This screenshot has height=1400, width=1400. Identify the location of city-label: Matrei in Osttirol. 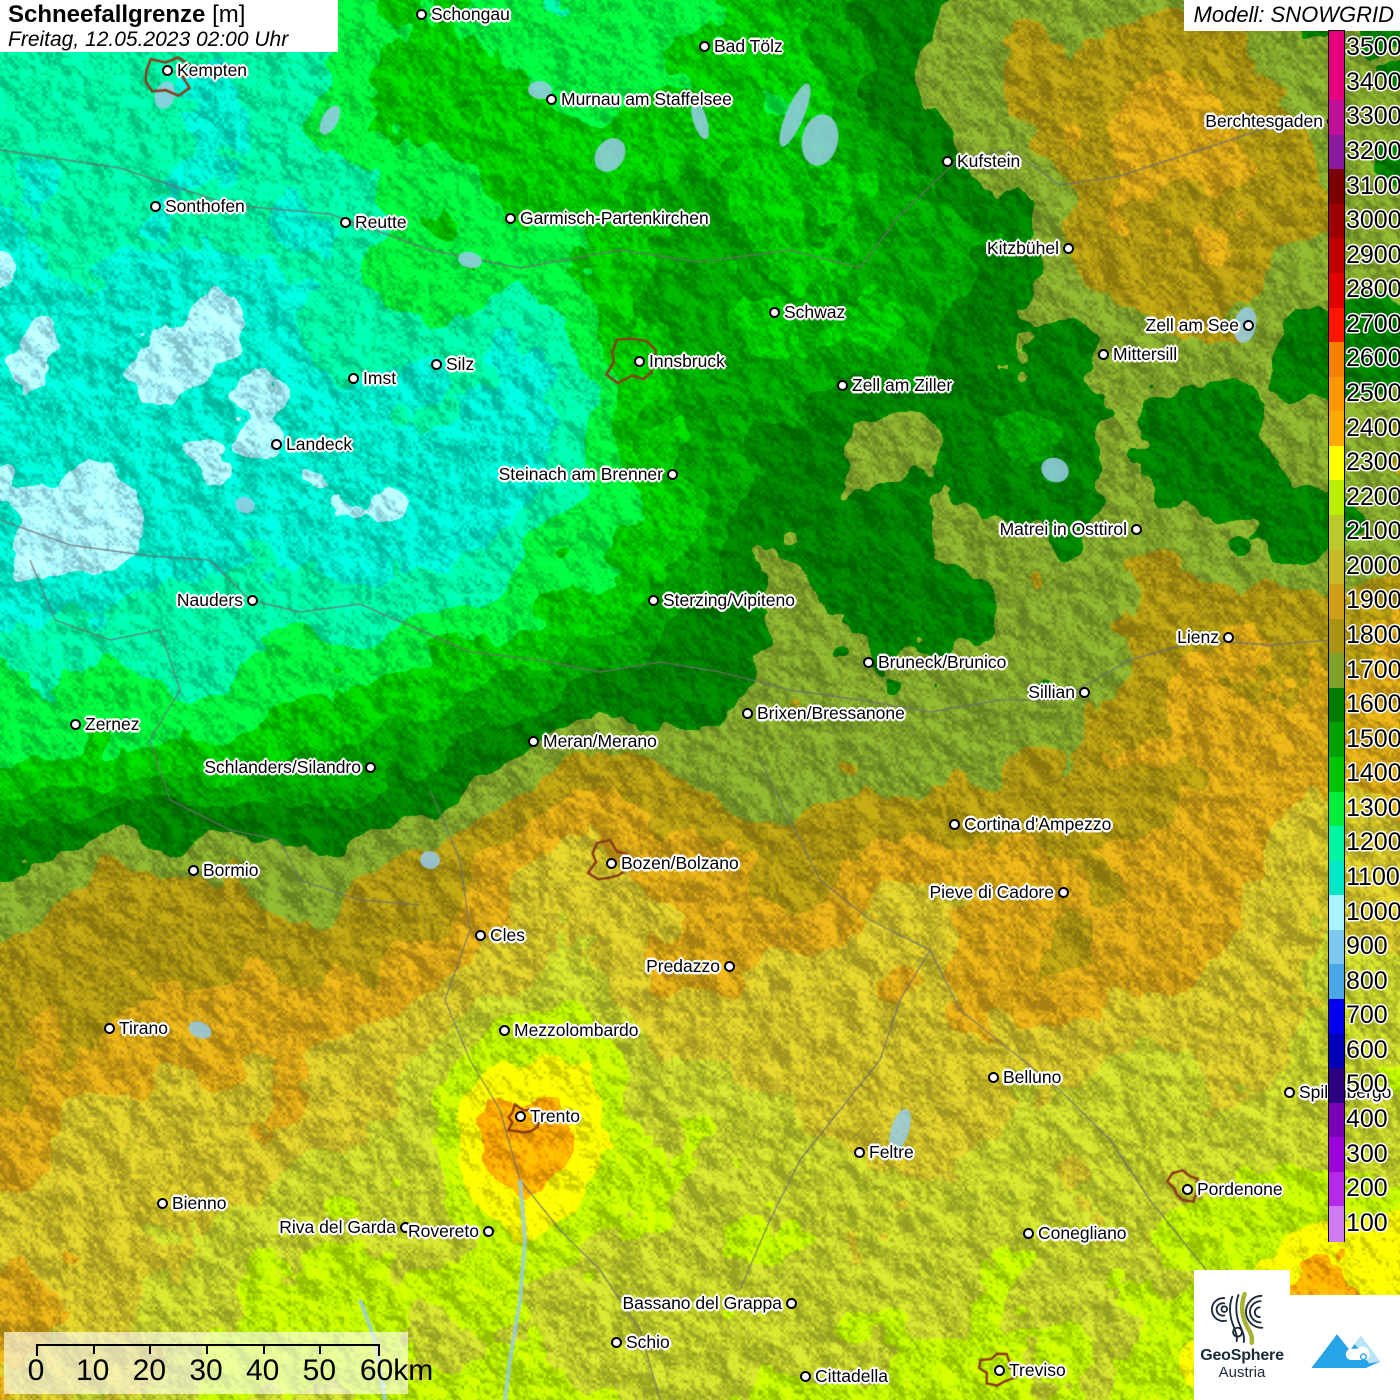
(1063, 529).